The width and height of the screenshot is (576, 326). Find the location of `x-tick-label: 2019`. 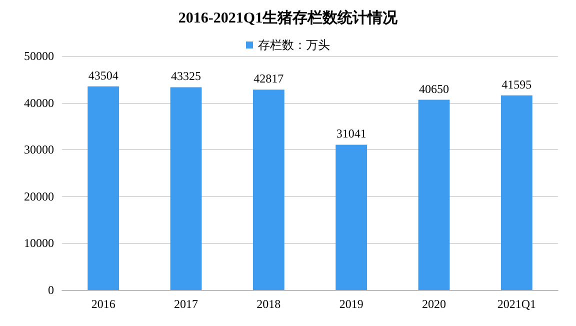

x-tick-label: 2019 is located at coordinates (351, 304).